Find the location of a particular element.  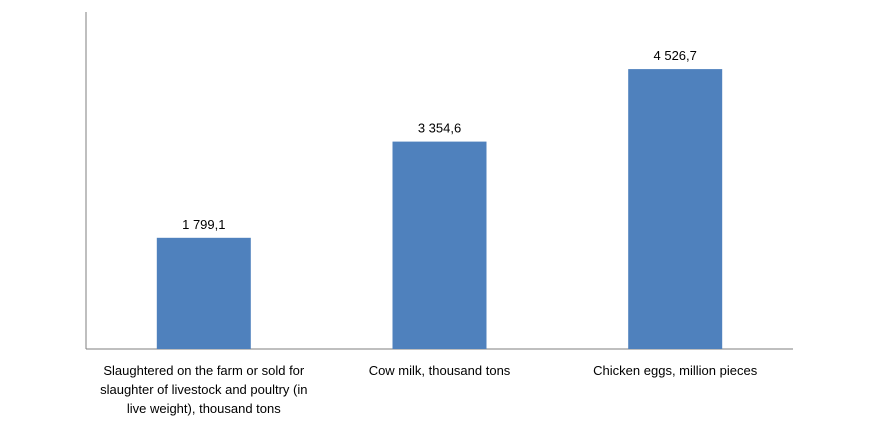

category-label-3: Chicken eggs, million pieces is located at coordinates (675, 370).